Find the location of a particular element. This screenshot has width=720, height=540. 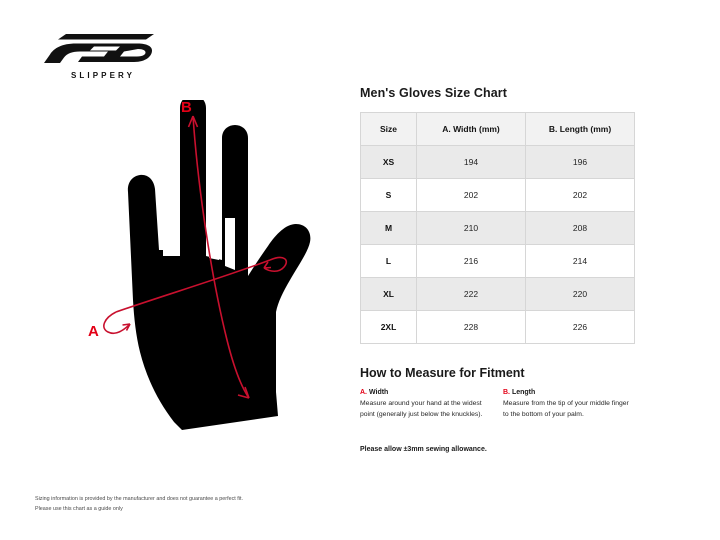

cell-width: 210 is located at coordinates (471, 228).